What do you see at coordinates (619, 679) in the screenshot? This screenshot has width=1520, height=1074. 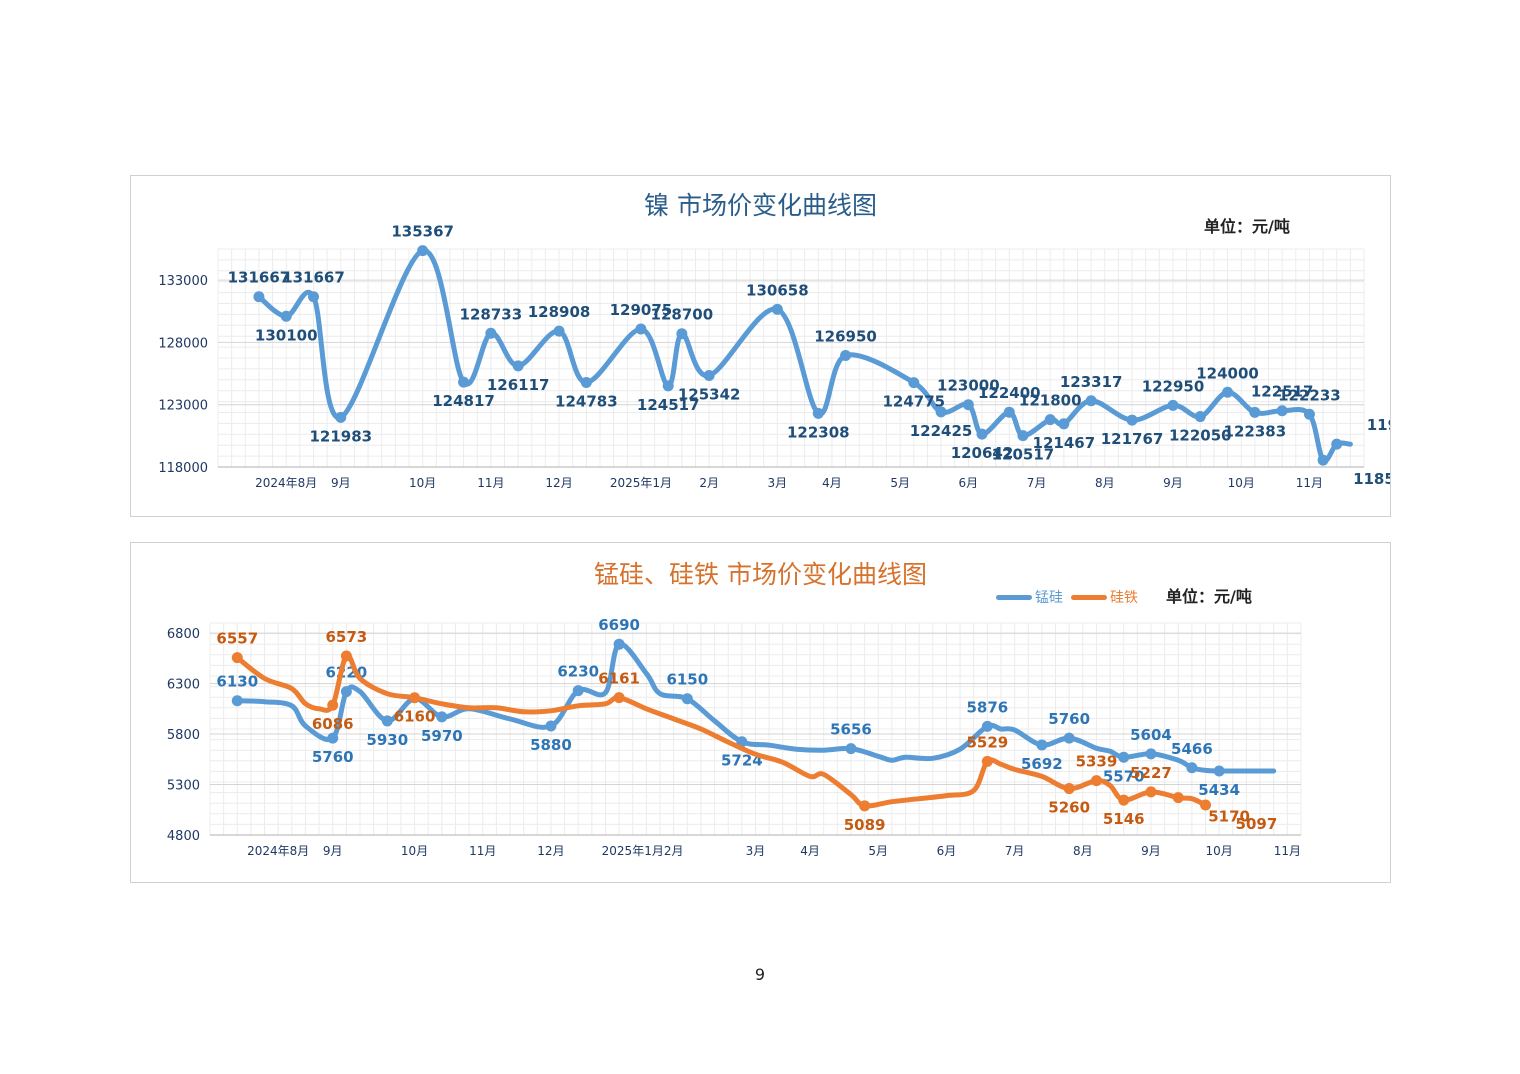 I see `data-label: 6161` at bounding box center [619, 679].